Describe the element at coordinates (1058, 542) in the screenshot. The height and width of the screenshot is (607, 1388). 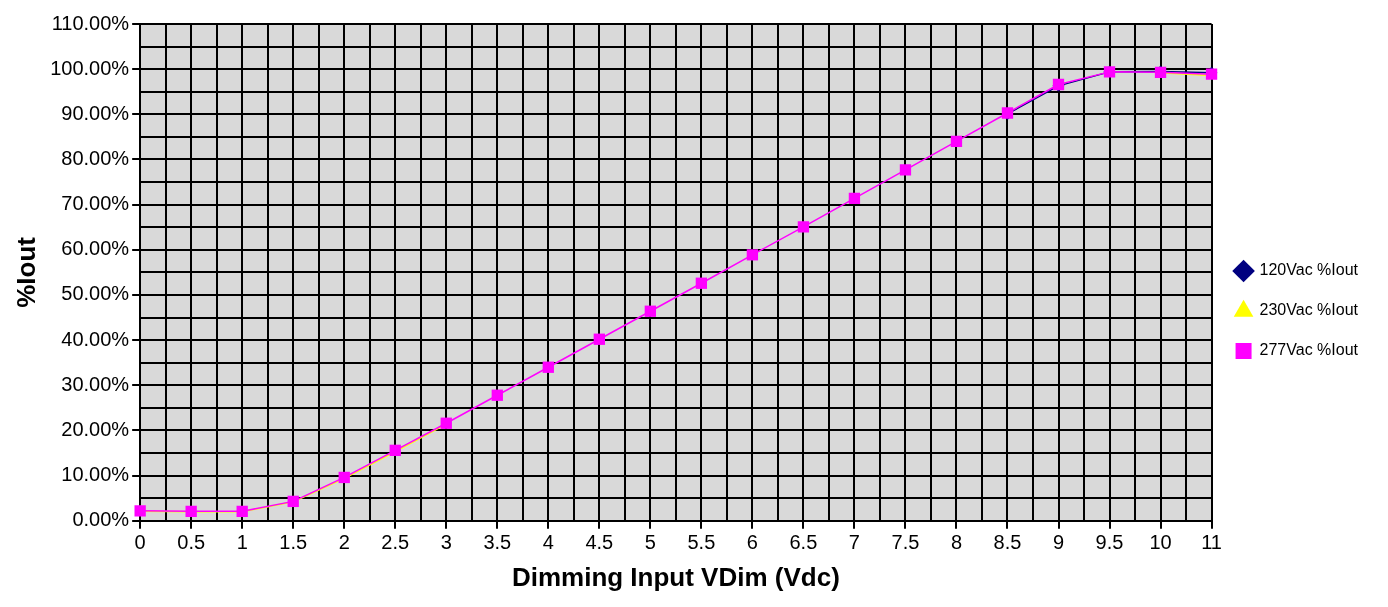
I see `x-tick-label: 9` at that location.